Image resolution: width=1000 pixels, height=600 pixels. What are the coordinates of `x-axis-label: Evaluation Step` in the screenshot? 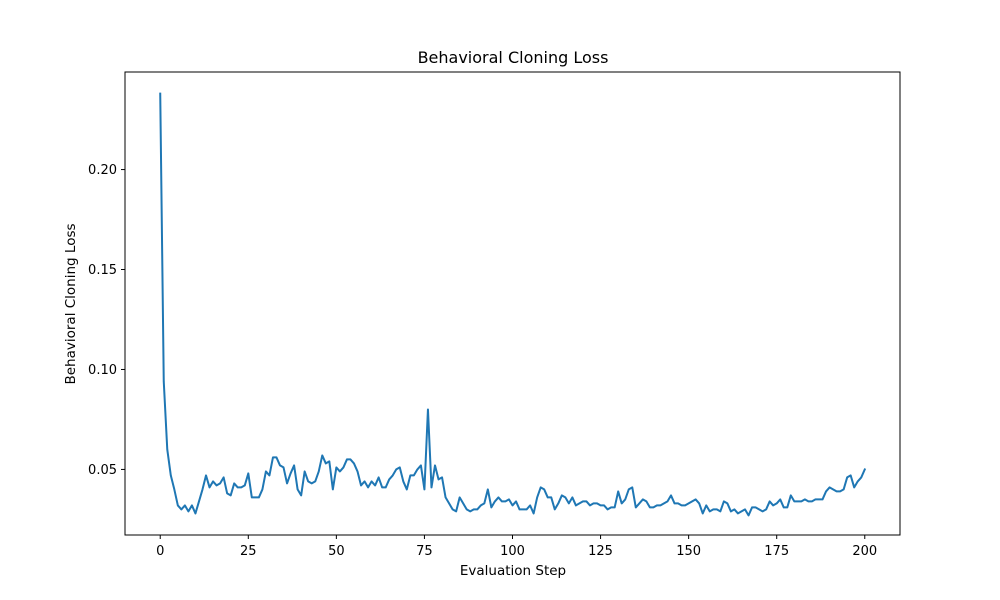 It's located at (513, 571).